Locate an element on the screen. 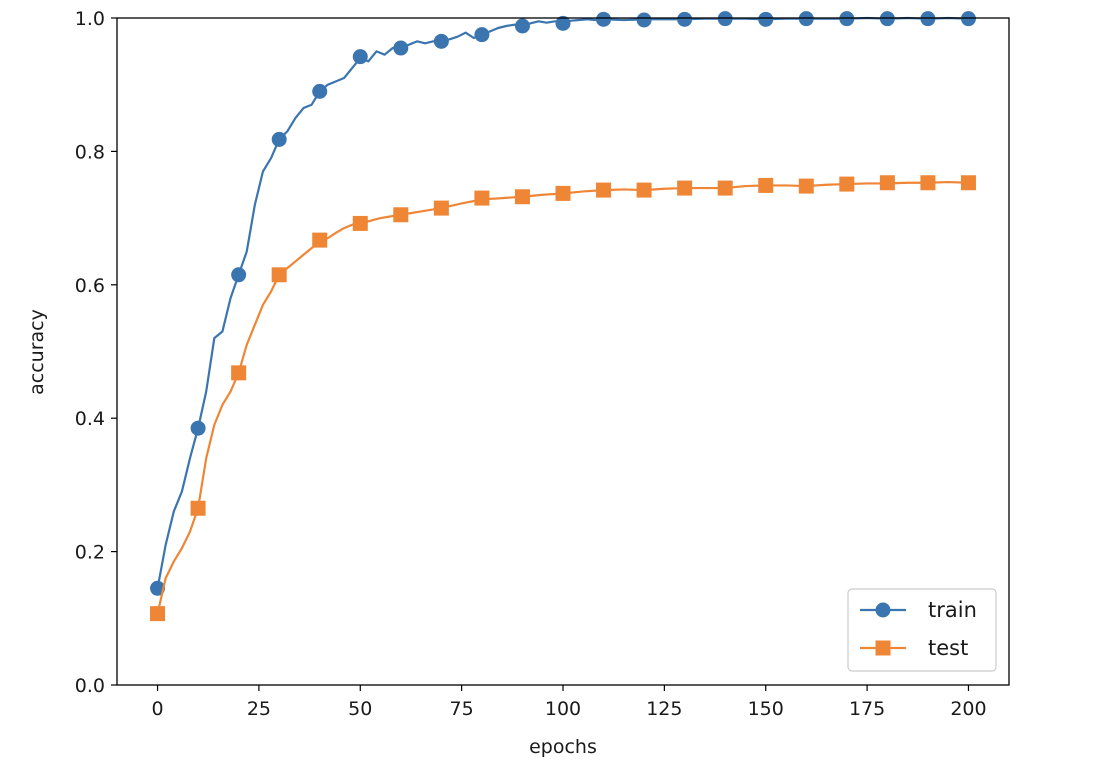  y-tick-label: 0.2 is located at coordinates (90, 553).